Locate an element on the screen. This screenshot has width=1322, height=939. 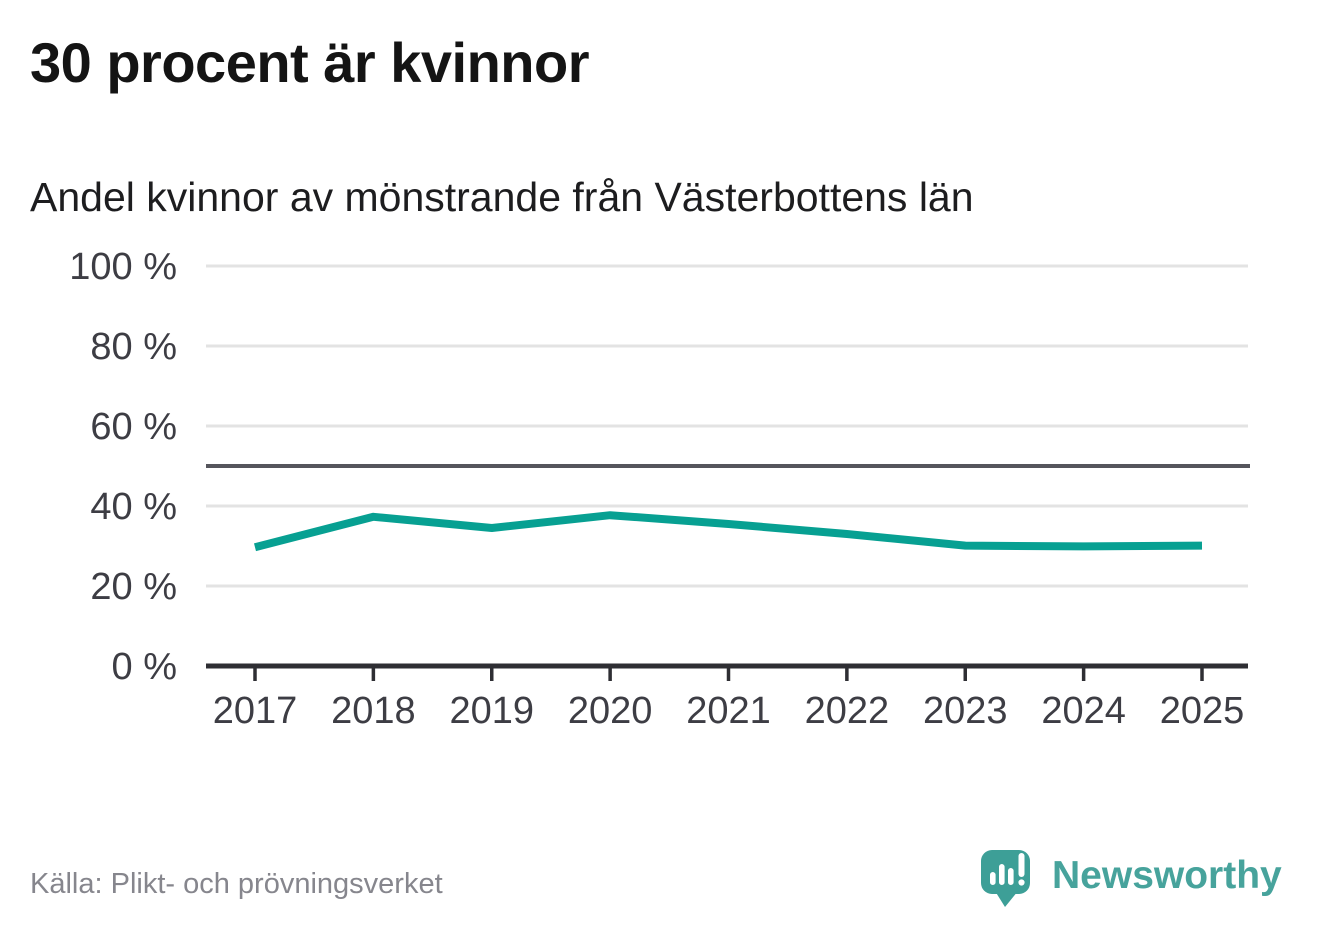
newsworthy-logo: Newsworthy is located at coordinates (1130, 876).